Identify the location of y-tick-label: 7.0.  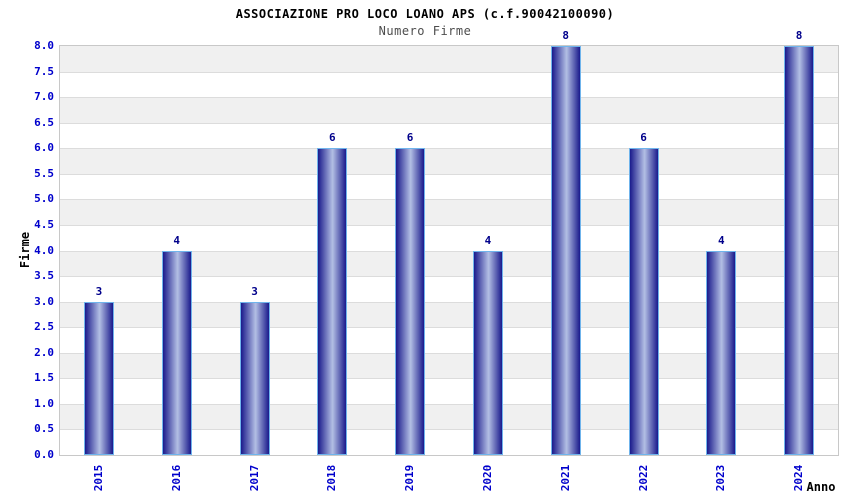
(44, 97).